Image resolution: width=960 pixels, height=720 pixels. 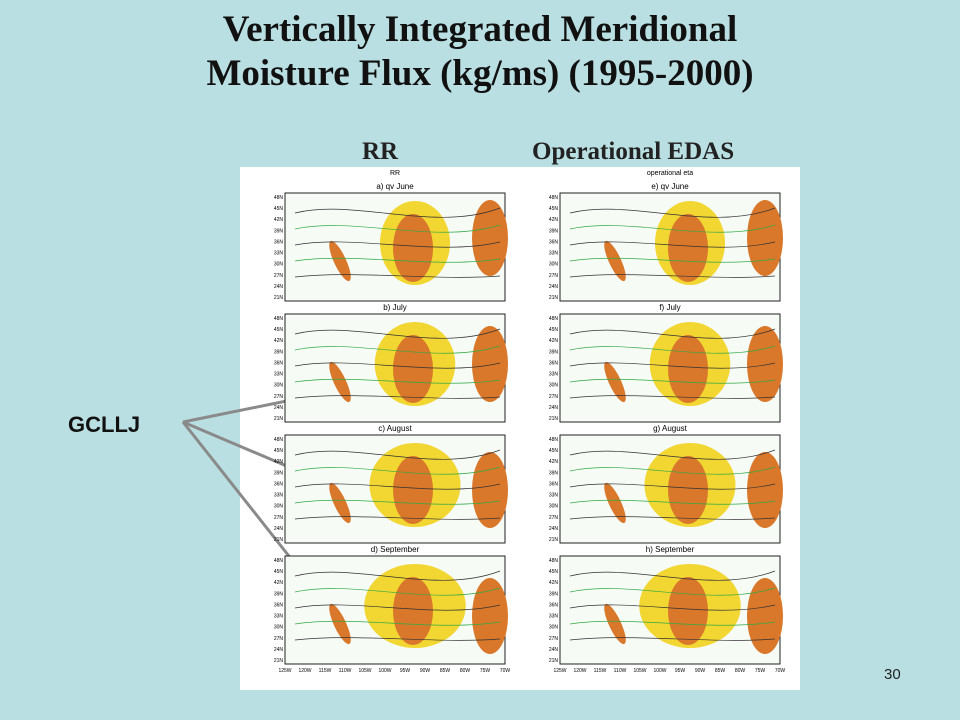 I want to click on panel-label: b) July, so click(x=395, y=307).